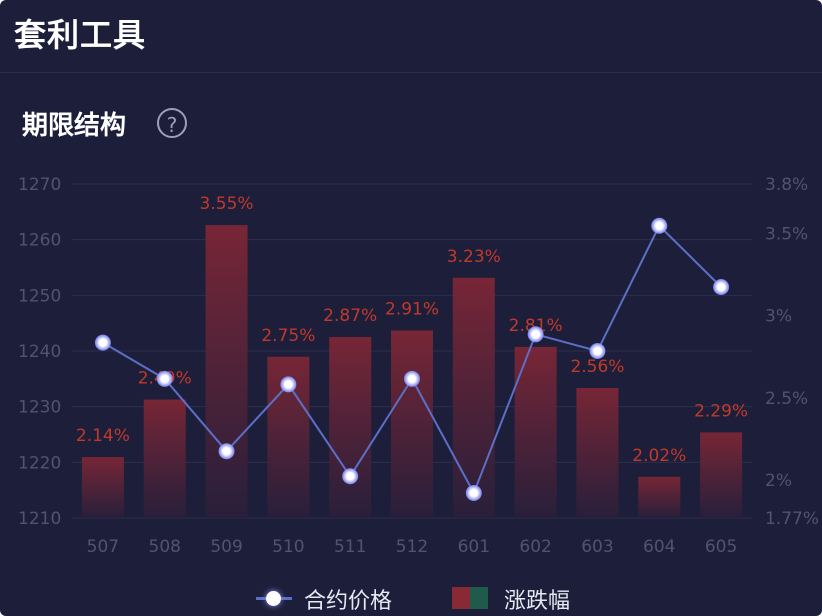 This screenshot has height=616, width=822. I want to click on legend-bar-label: 涨跌幅, so click(537, 601).